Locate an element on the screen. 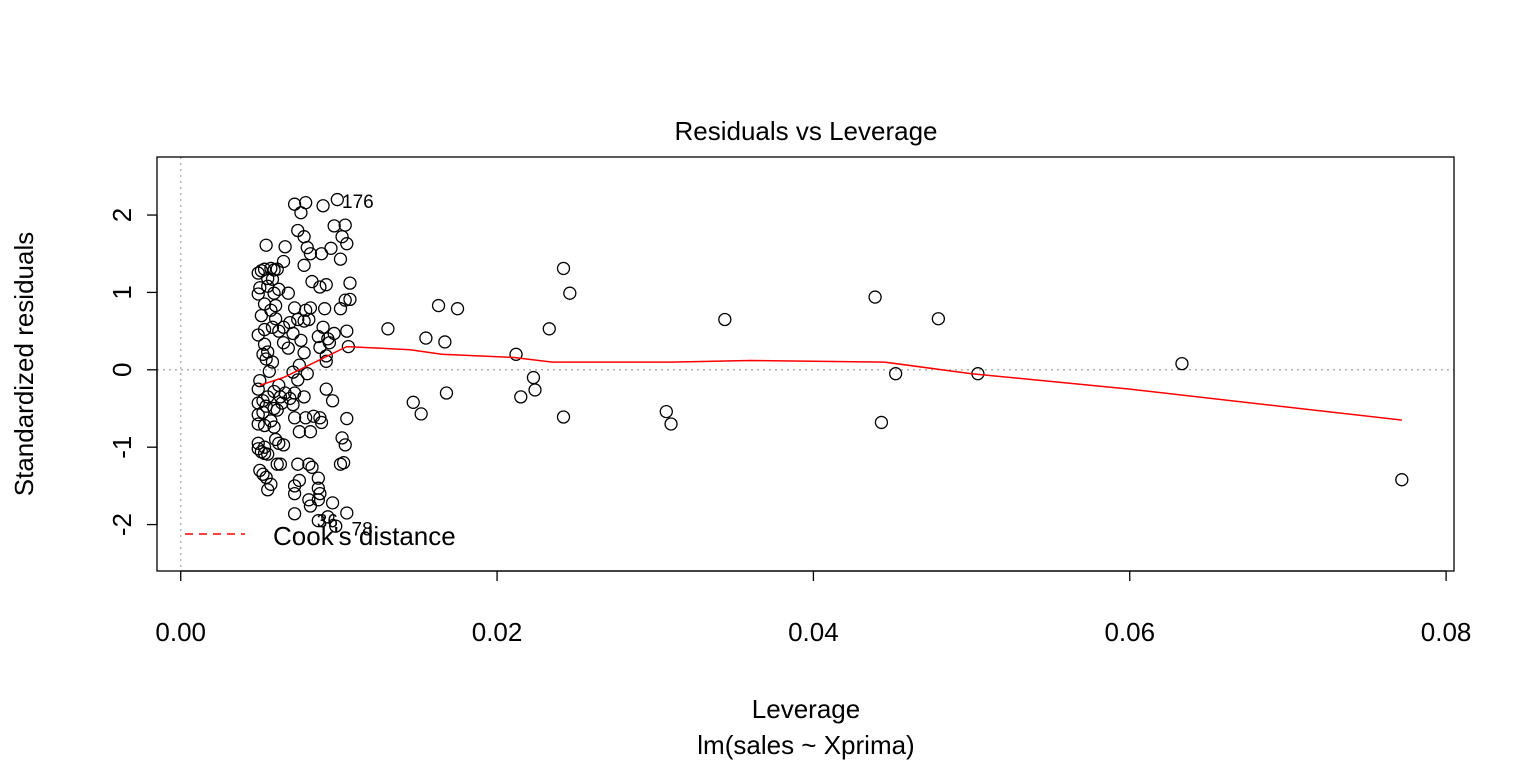 This screenshot has width=1536, height=768. x-tick-label: 0.06 is located at coordinates (1129, 632).